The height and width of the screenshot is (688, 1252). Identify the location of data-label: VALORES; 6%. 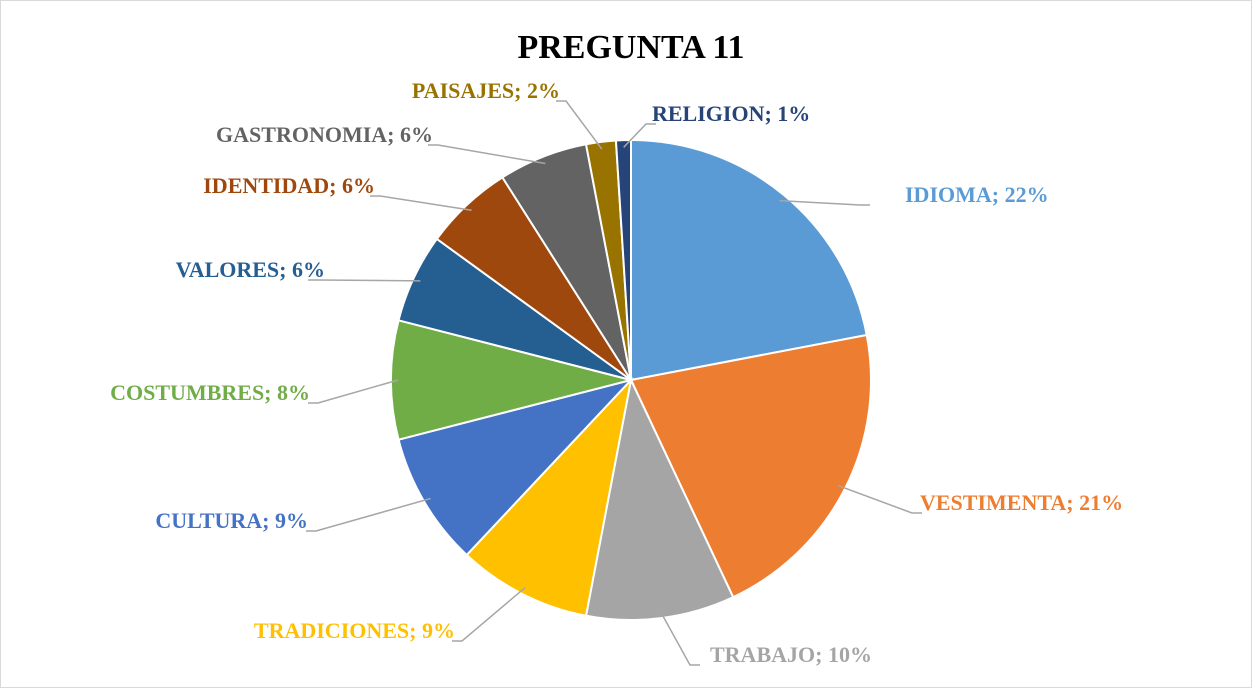
(250, 269).